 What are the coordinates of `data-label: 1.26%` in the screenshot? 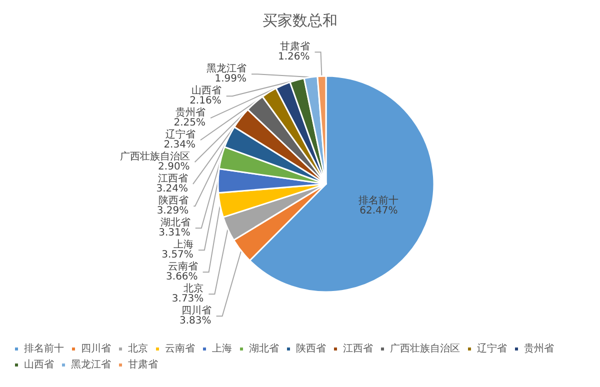 It's located at (294, 57).